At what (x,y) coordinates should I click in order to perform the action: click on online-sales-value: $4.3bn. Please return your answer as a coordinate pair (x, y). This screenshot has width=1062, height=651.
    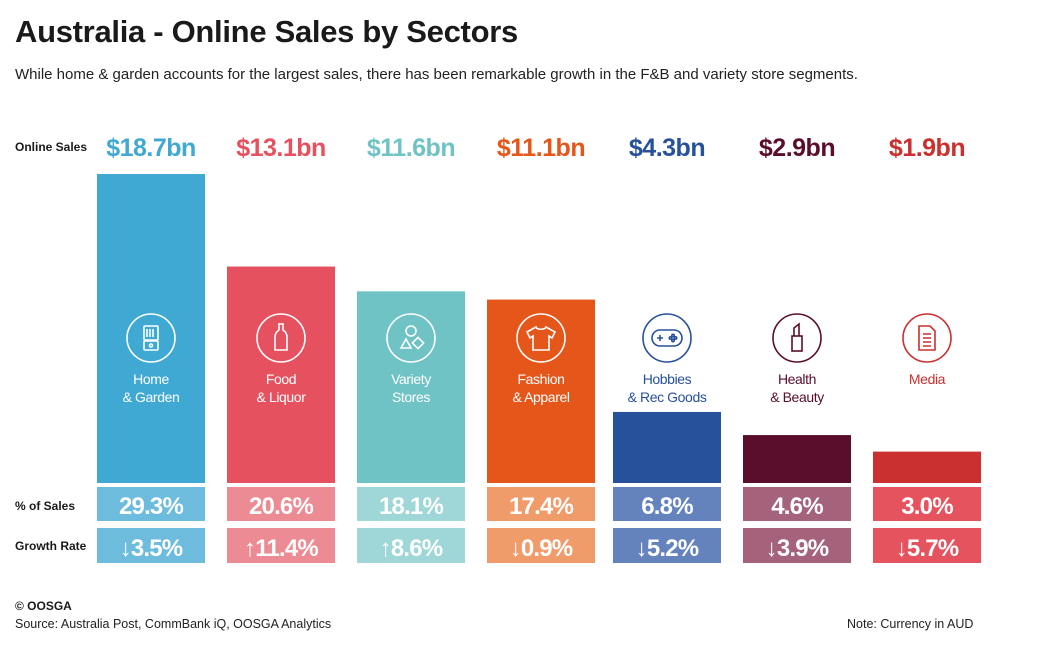
    Looking at the image, I should click on (667, 148).